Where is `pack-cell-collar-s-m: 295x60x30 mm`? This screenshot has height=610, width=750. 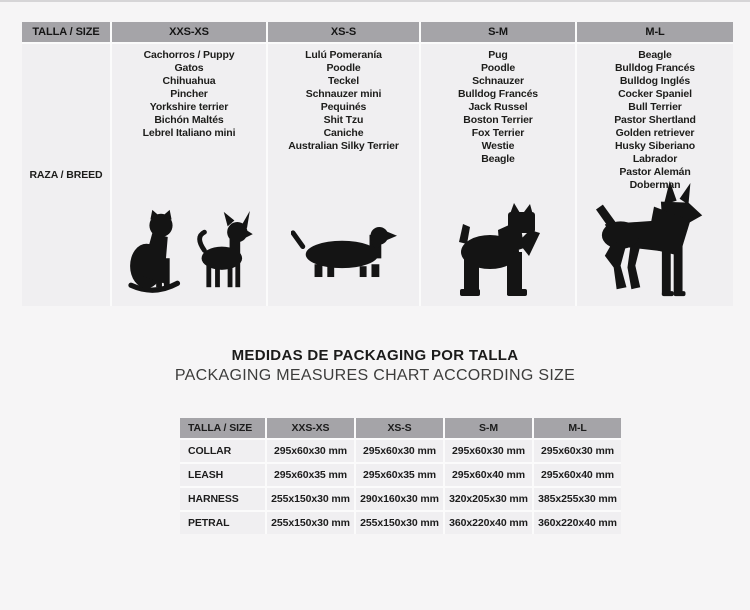
pack-cell-collar-s-m: 295x60x30 mm is located at coordinates (488, 451).